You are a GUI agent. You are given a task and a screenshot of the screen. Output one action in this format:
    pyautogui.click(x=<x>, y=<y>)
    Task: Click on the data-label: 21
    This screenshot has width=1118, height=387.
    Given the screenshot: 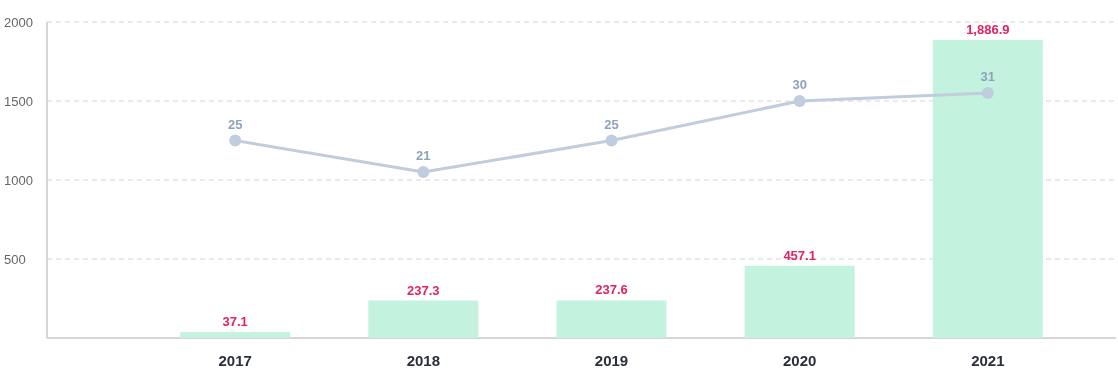 What is the action you would take?
    pyautogui.click(x=423, y=156)
    